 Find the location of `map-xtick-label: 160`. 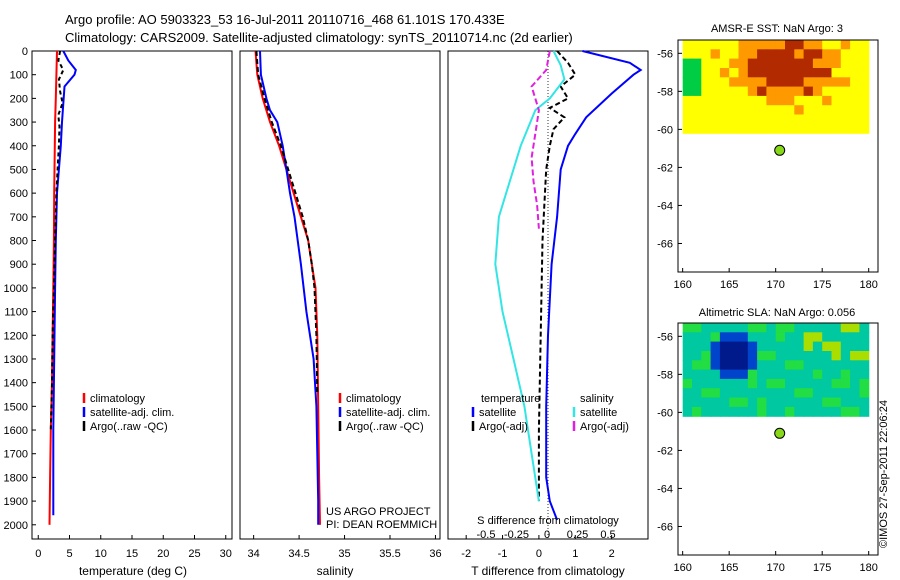

map-xtick-label: 160 is located at coordinates (682, 568).